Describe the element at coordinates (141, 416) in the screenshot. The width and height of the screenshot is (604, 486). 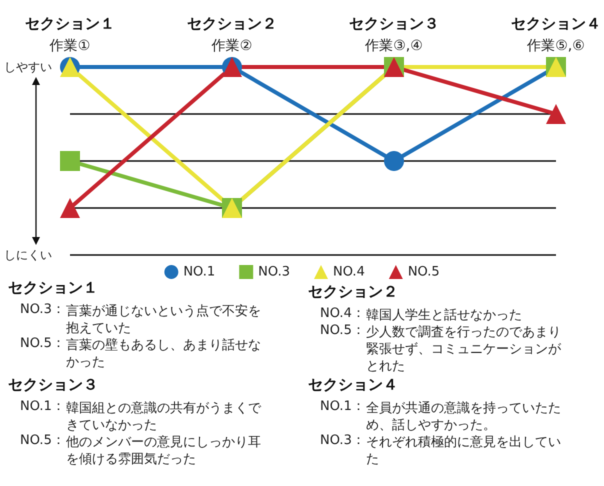
I see `text: NO.1：韓国組との意識の共有がうまくできていなかった` at that location.